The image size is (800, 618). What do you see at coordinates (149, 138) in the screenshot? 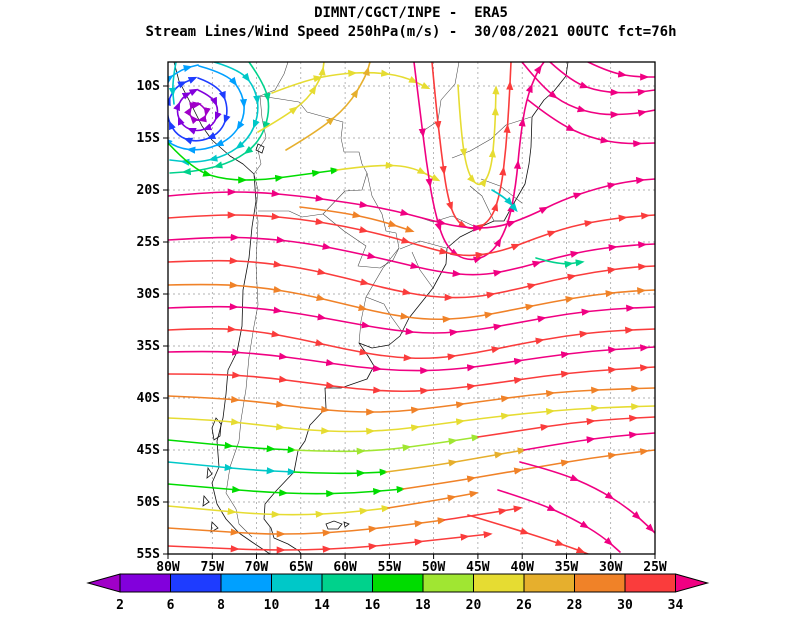
I see `y-tick-label: 15S` at bounding box center [149, 138].